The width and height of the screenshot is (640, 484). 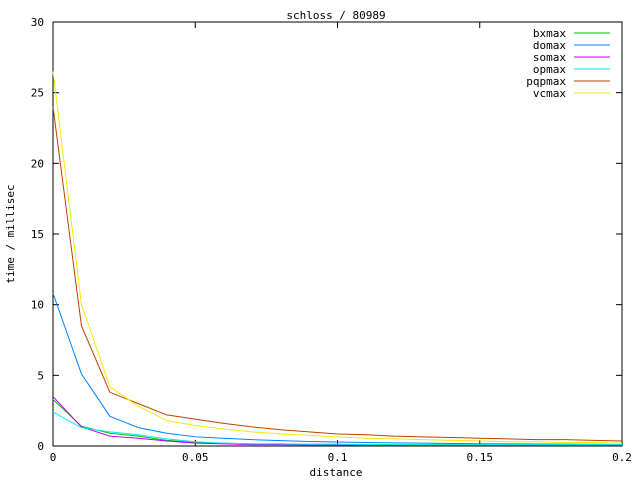 What do you see at coordinates (546, 81) in the screenshot?
I see `legend-label-pqpmax: pqpmax` at bounding box center [546, 81].